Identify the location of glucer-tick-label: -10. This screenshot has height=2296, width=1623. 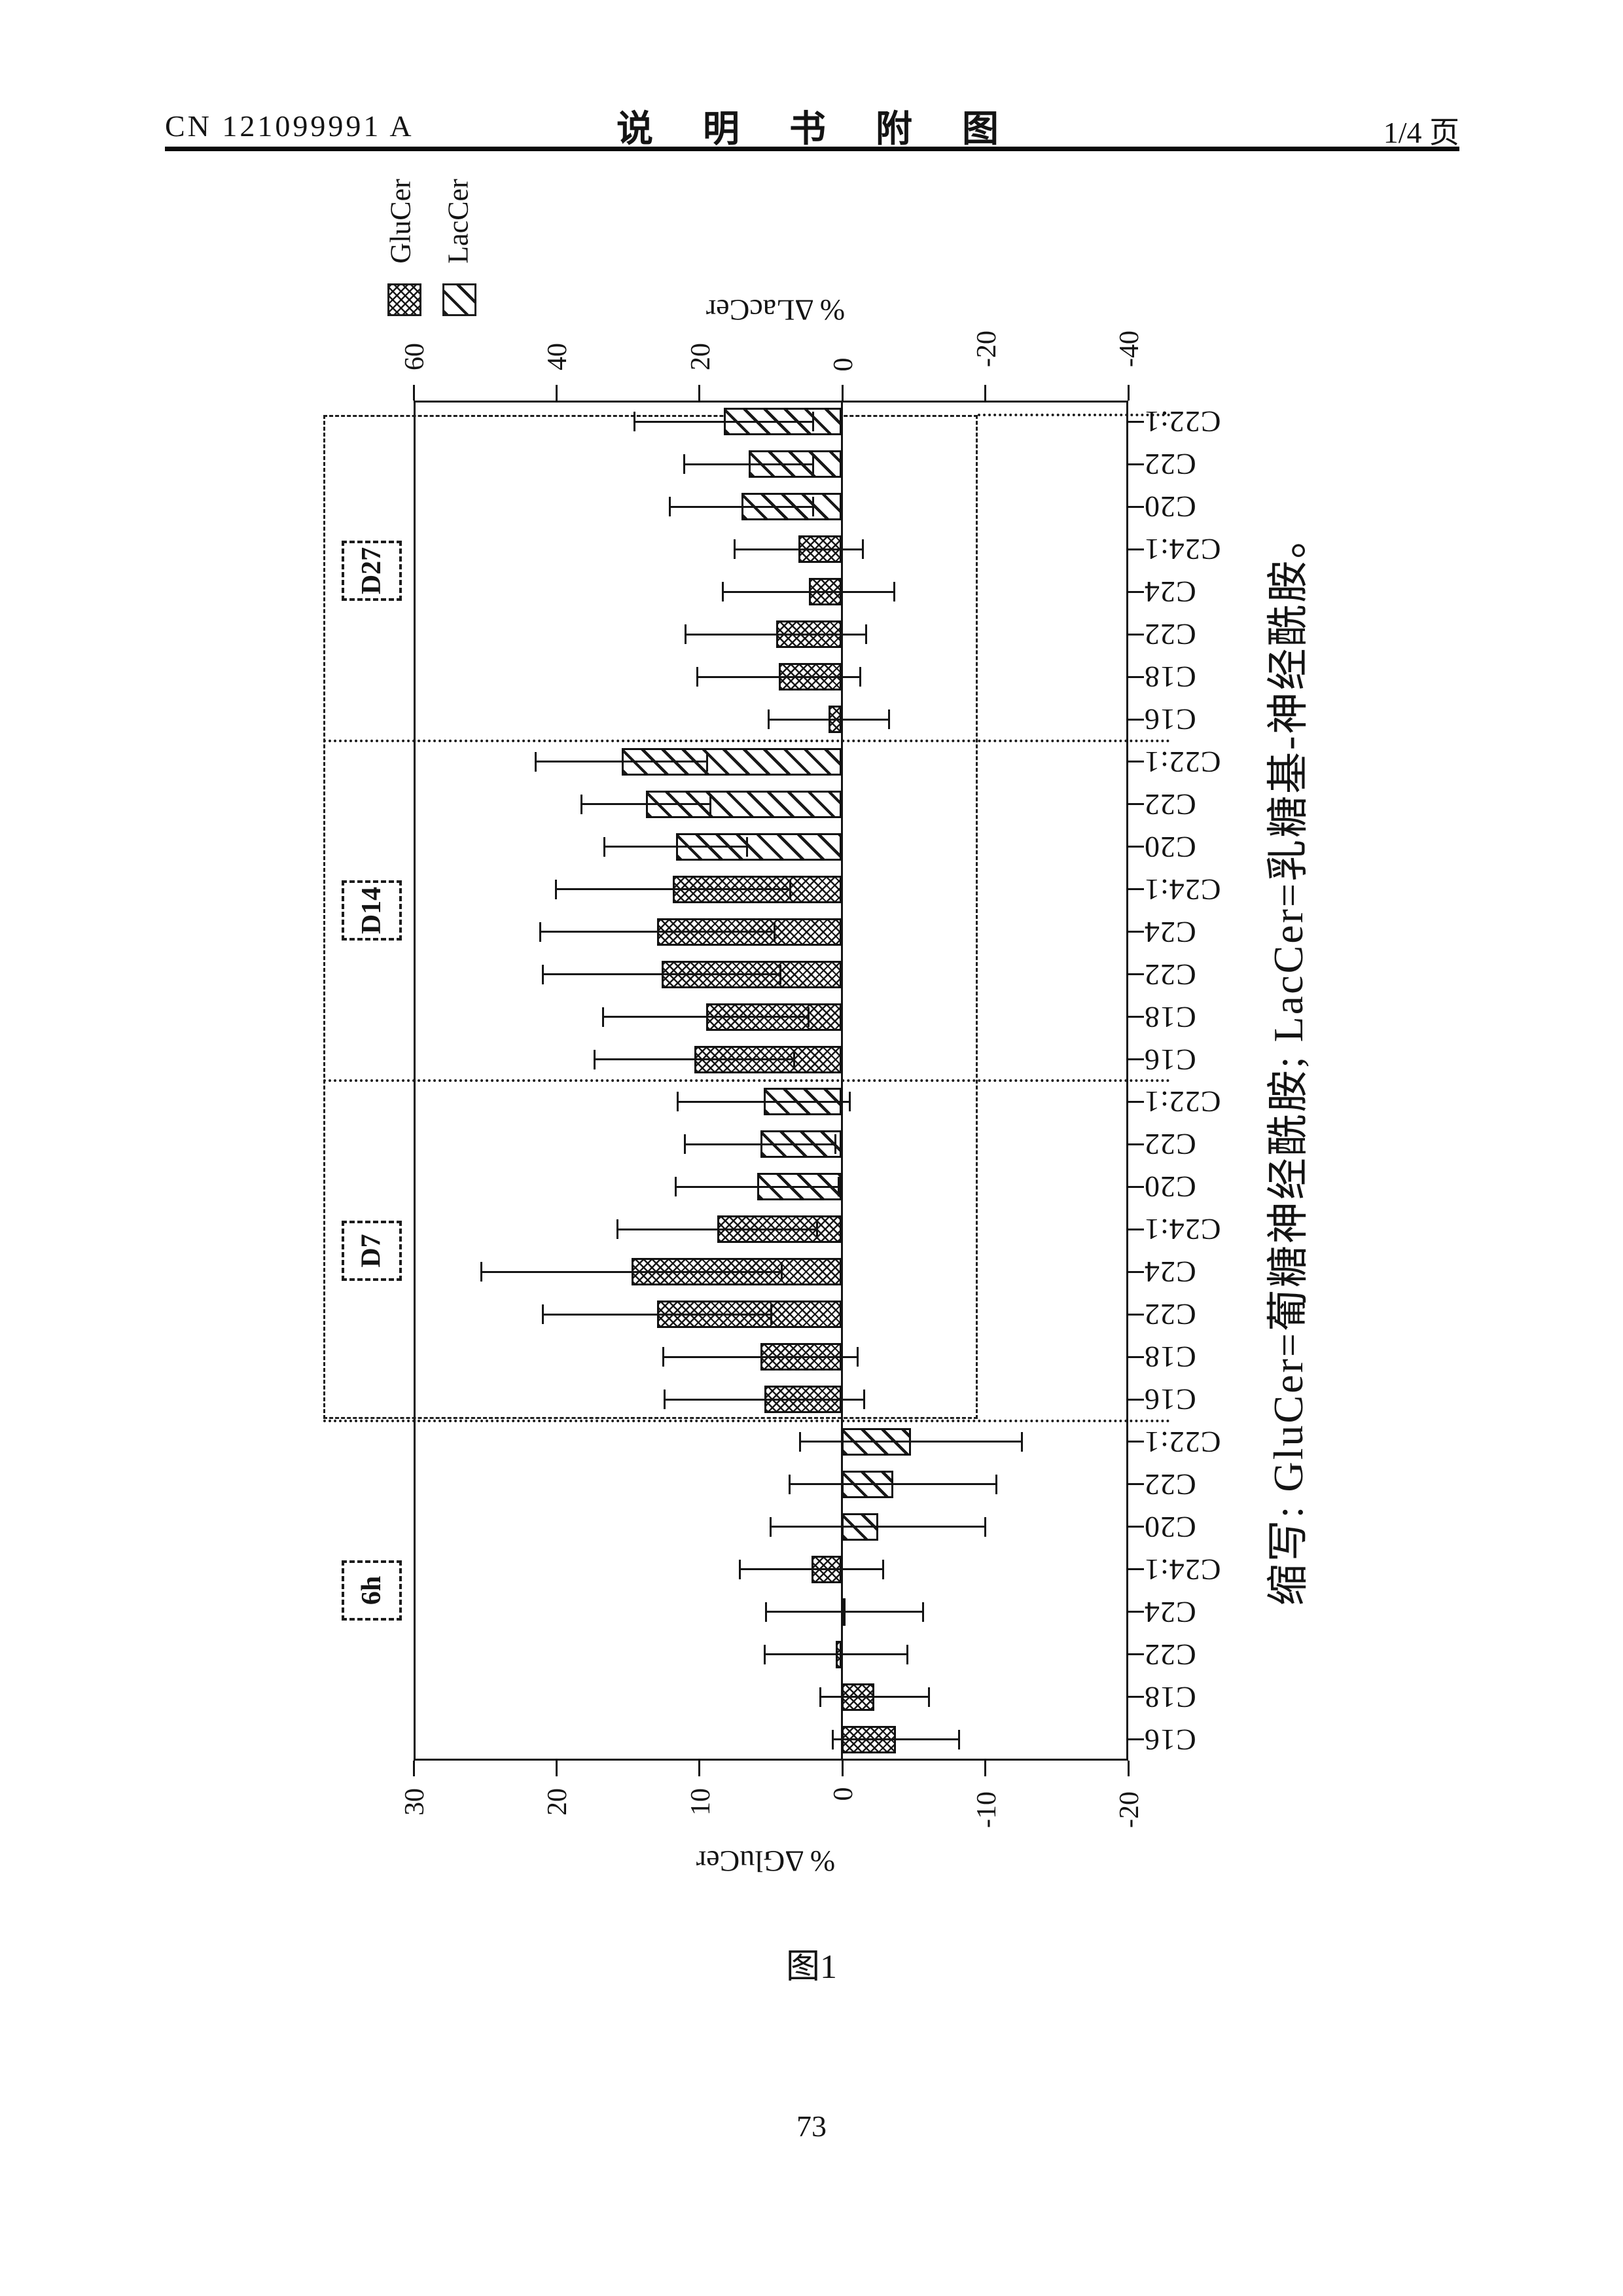
(986, 1809).